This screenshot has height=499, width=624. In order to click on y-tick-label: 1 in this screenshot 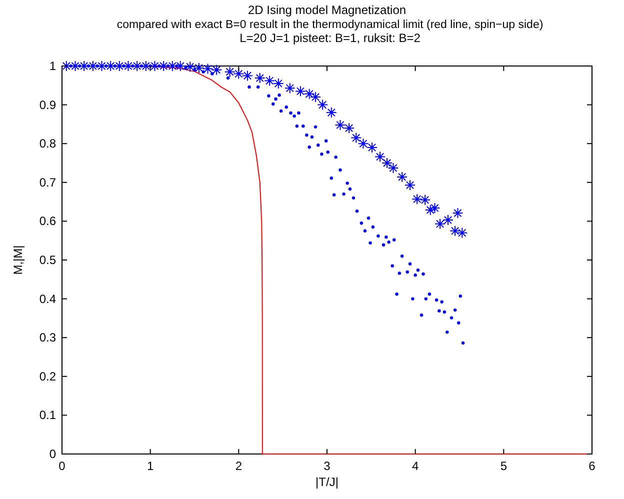, I will do `click(52, 66)`.